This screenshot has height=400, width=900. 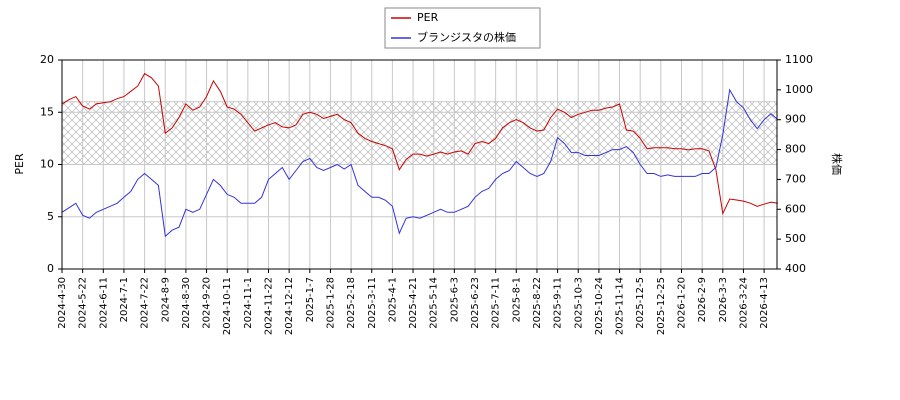 What do you see at coordinates (795, 178) in the screenshot?
I see `y2-tick-label: 700` at bounding box center [795, 178].